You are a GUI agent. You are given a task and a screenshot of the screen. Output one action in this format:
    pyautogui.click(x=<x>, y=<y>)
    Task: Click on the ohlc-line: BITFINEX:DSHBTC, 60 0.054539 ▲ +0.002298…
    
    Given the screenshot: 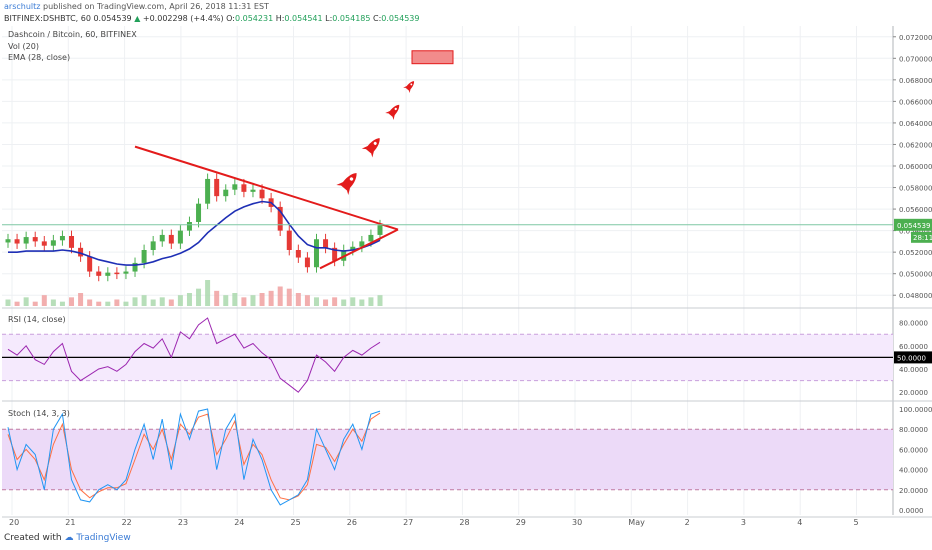 What is the action you would take?
    pyautogui.click(x=211, y=18)
    